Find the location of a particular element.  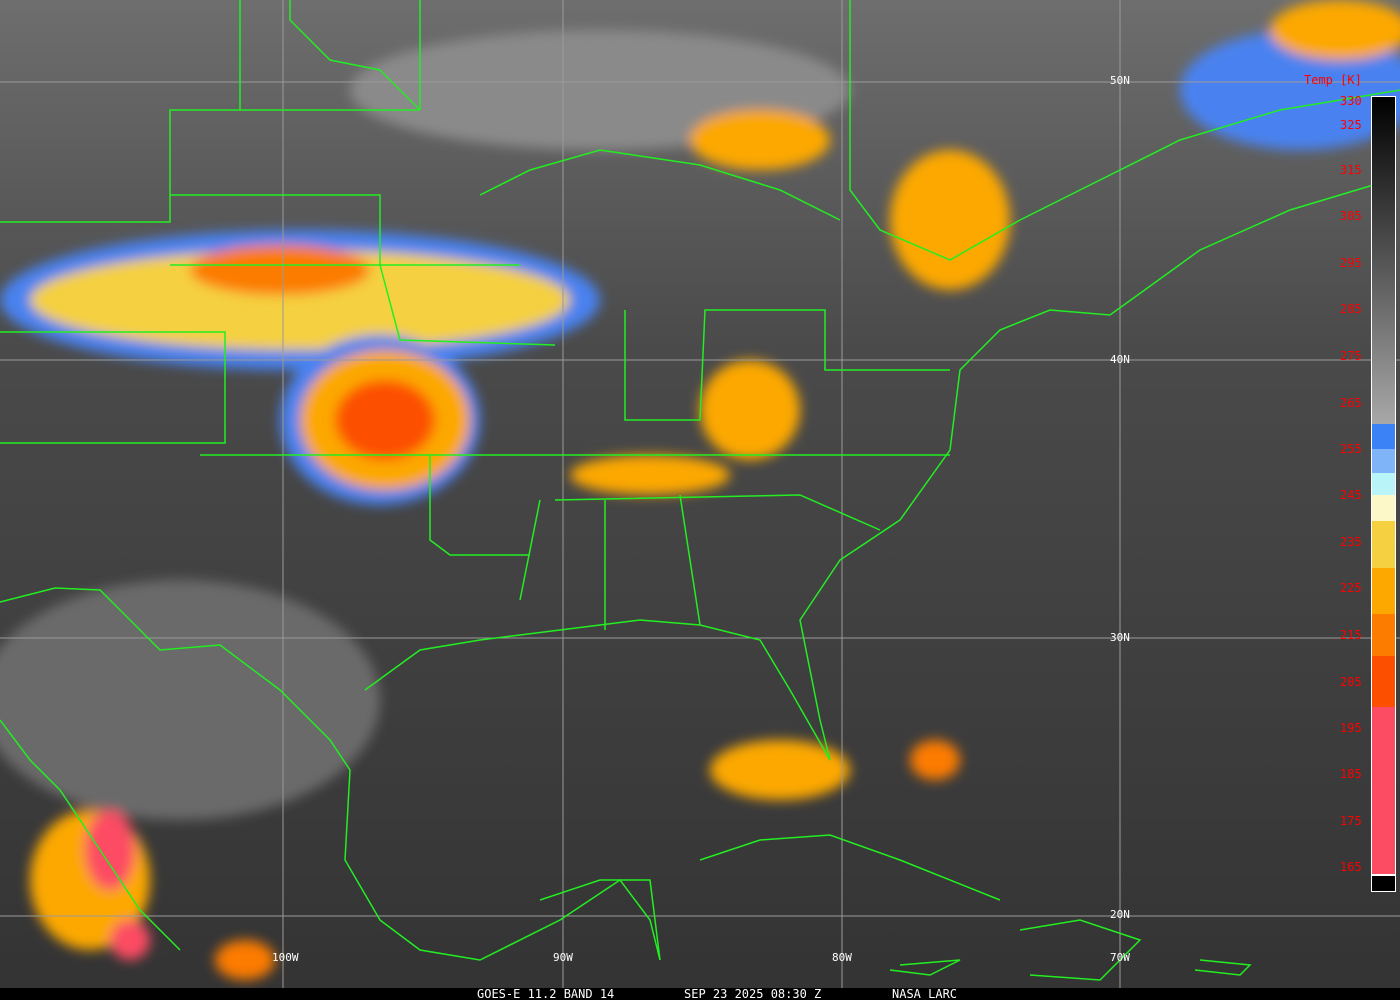

caption-source: NASA LARC is located at coordinates (925, 993).